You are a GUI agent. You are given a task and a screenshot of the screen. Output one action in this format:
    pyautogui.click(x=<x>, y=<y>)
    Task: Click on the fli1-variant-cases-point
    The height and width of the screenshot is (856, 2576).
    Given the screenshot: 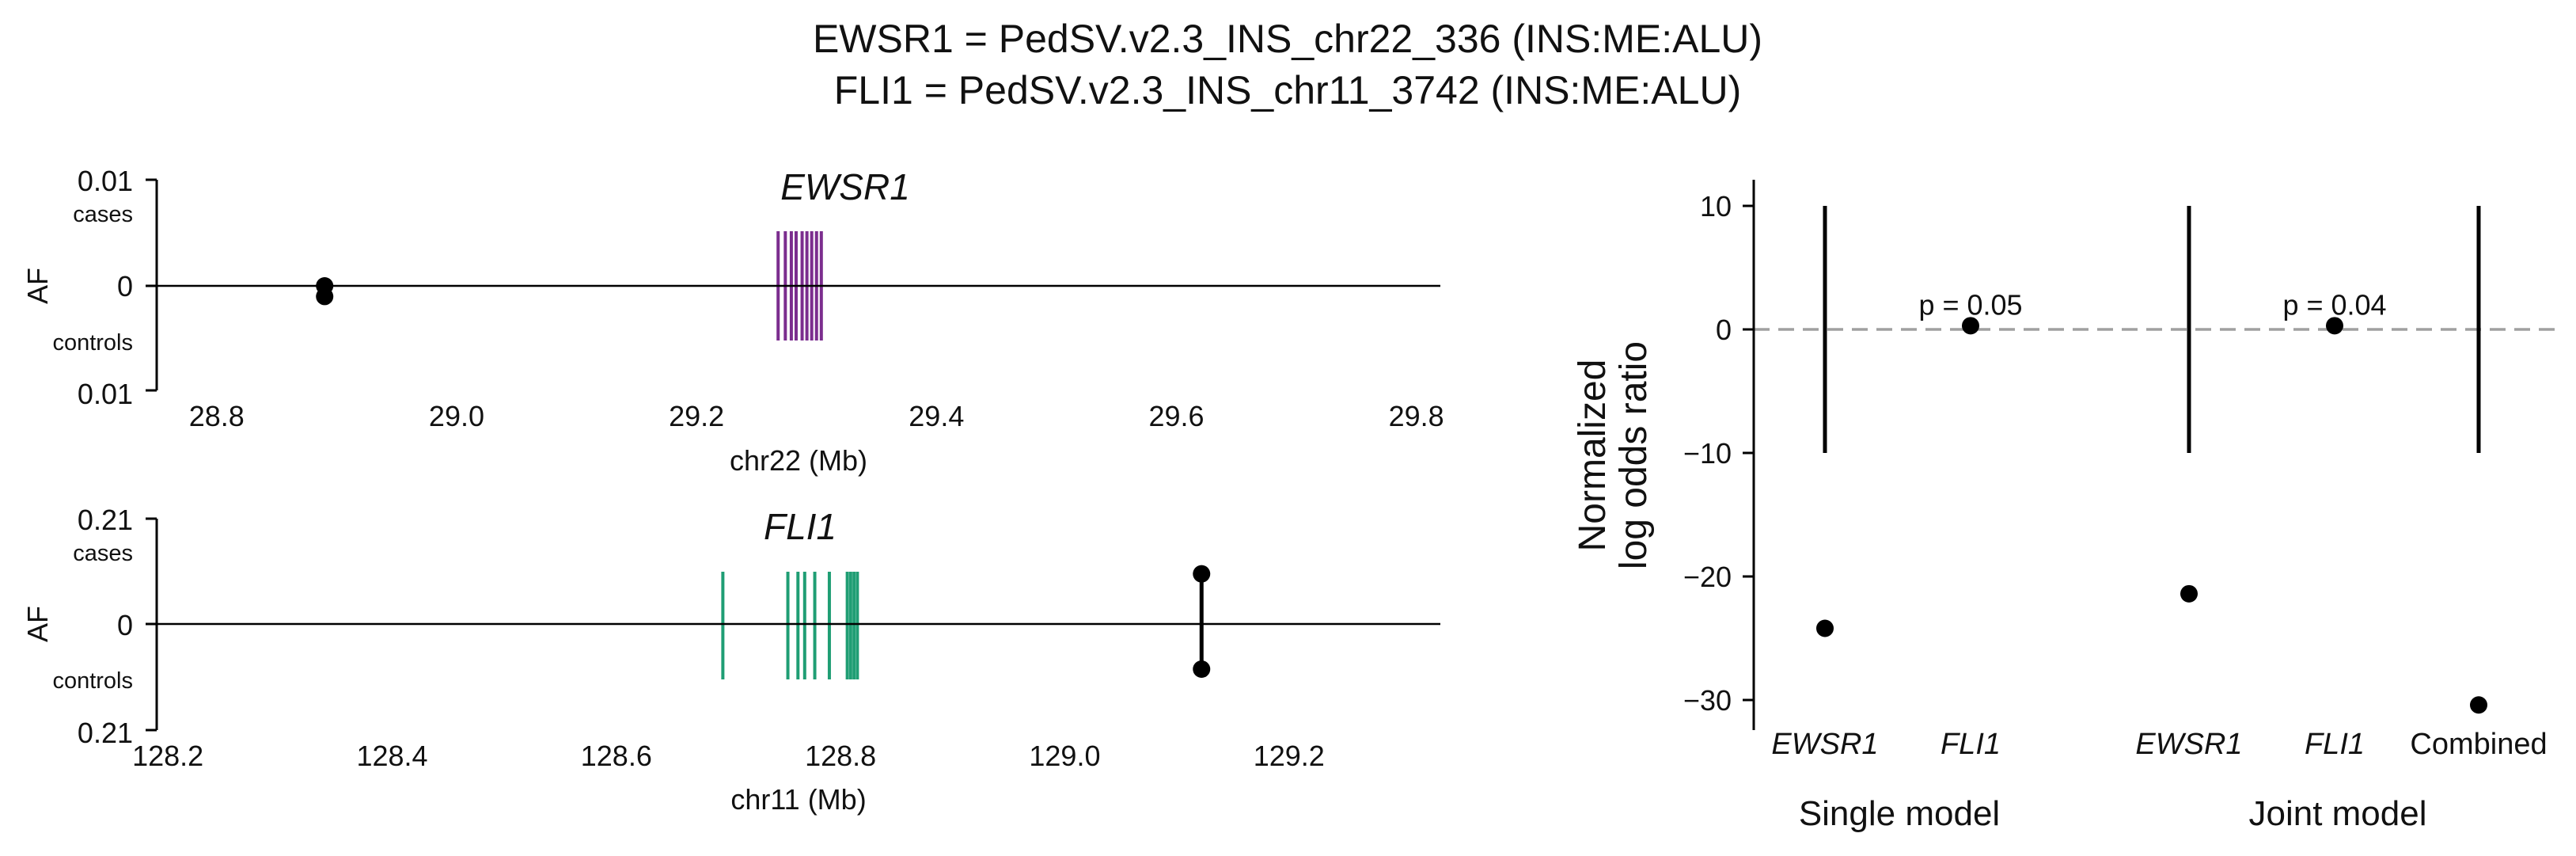 What is the action you would take?
    pyautogui.click(x=1202, y=574)
    